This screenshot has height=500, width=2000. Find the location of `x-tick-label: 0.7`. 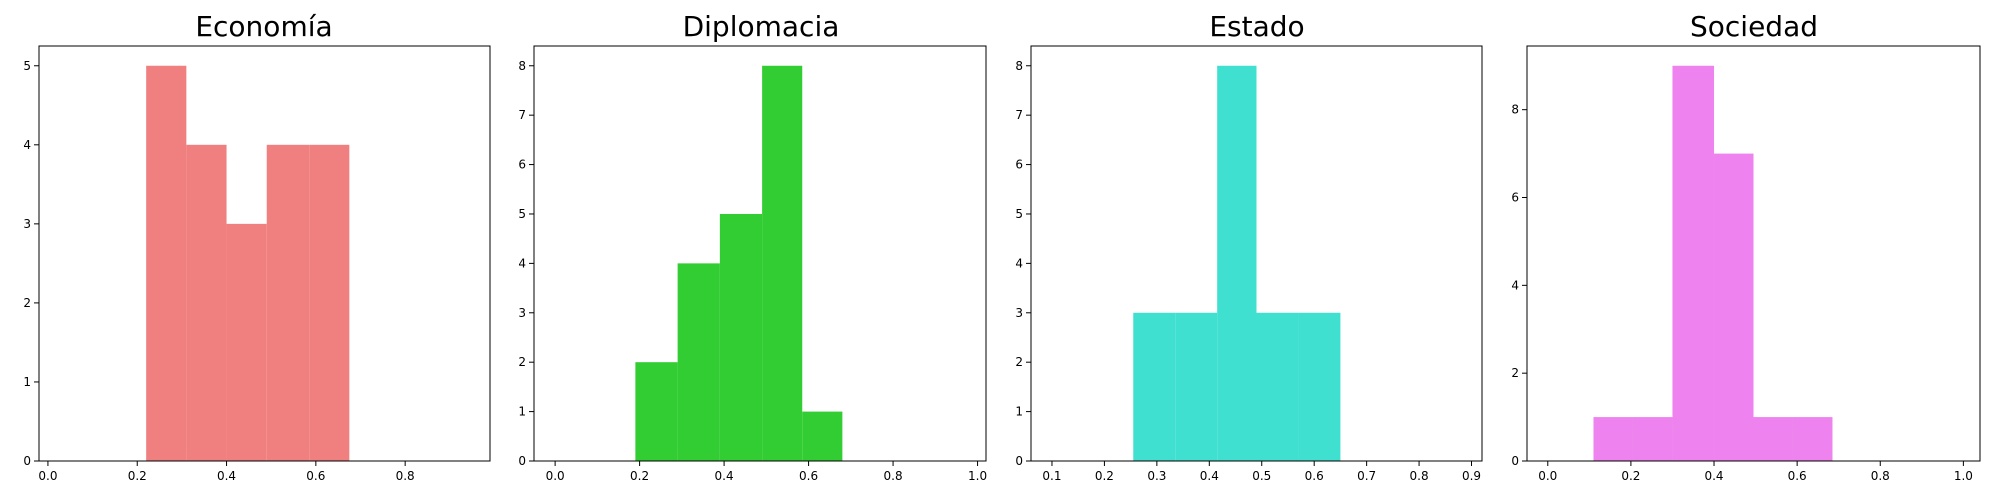

x-tick-label: 0.7 is located at coordinates (1366, 476).